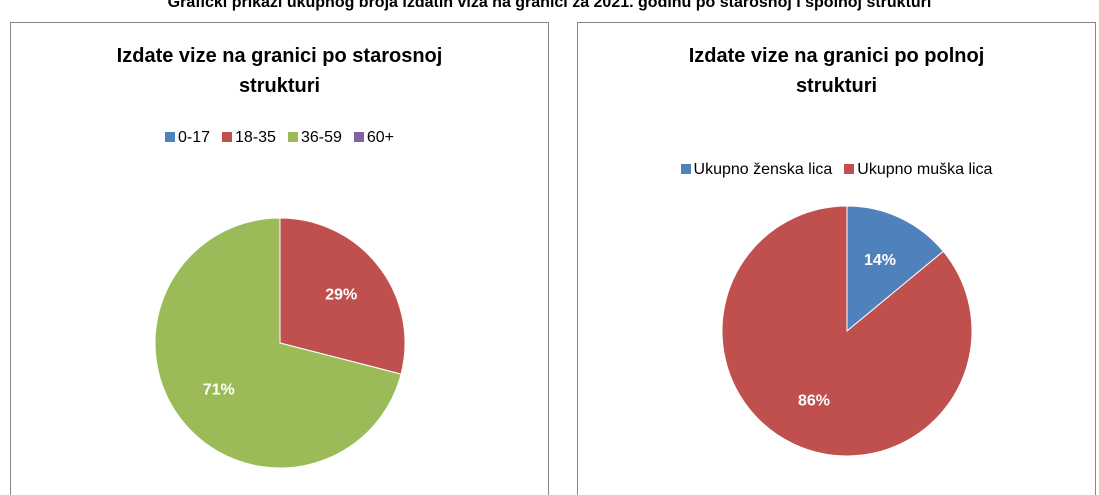  I want to click on legend-label: 18-35, so click(255, 137).